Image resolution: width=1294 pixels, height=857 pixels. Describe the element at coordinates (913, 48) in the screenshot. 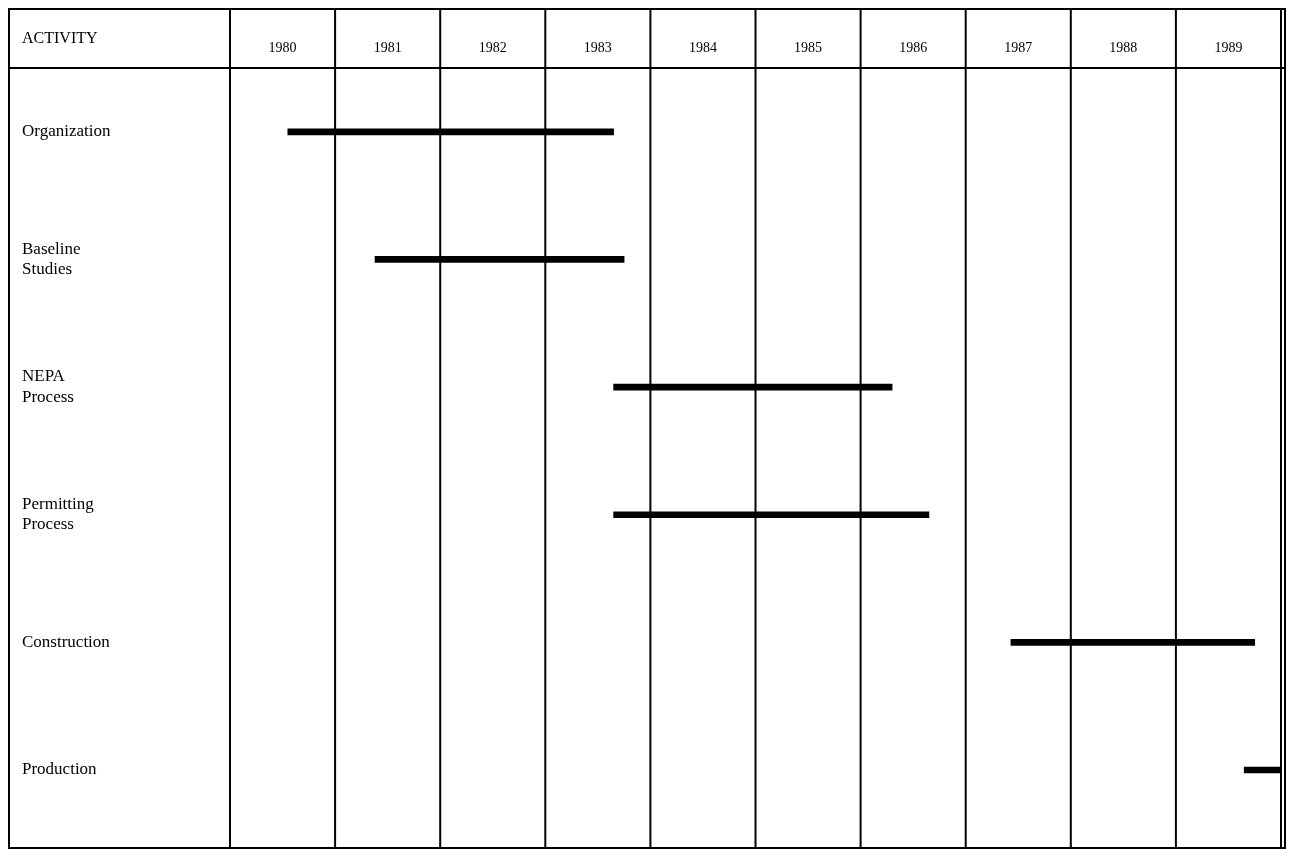

I see `x-tick-label: 1986` at that location.